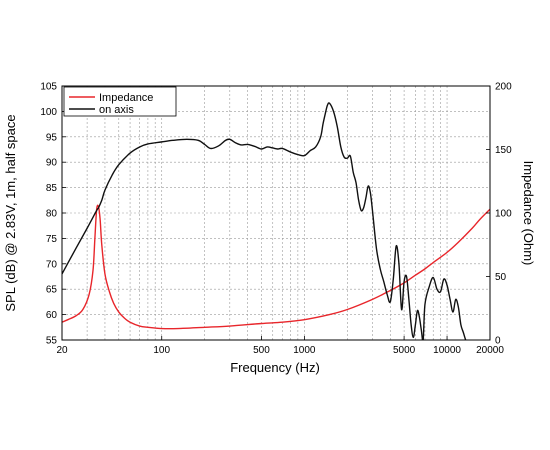 The width and height of the screenshot is (550, 450). What do you see at coordinates (501, 277) in the screenshot?
I see `y-right-tick-label: 50` at bounding box center [501, 277].